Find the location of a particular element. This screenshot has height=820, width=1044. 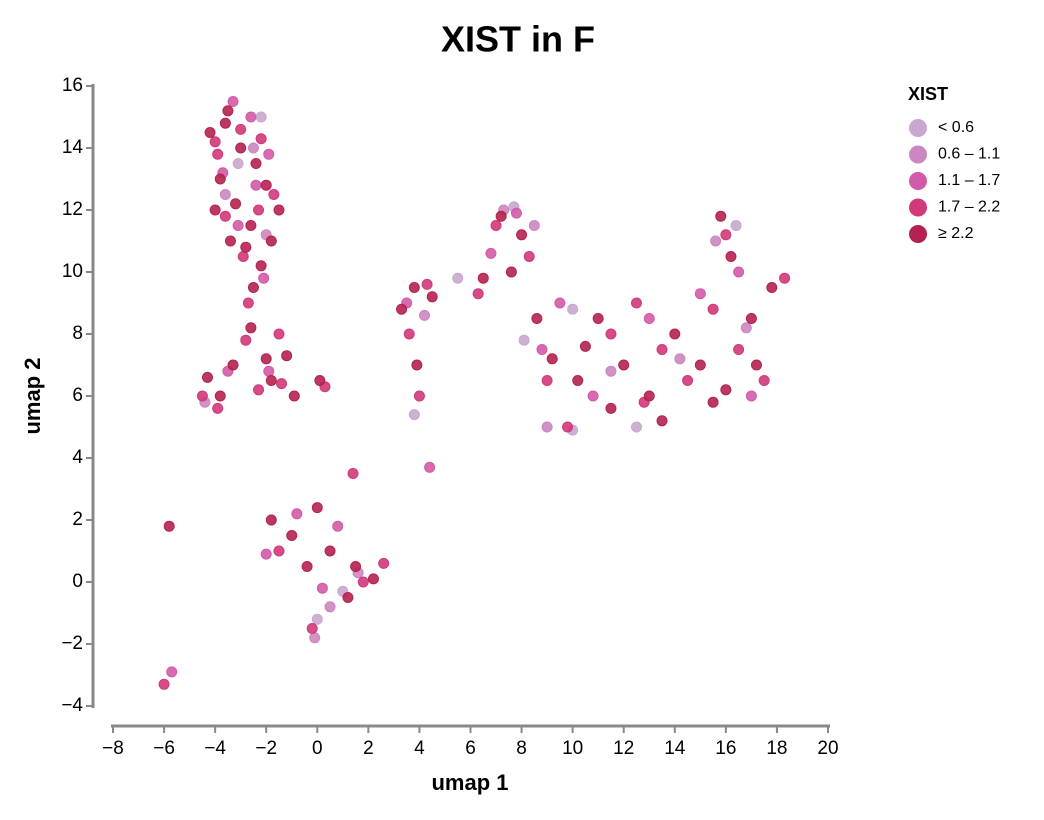

y-tick-label: 0 is located at coordinates (77, 581).